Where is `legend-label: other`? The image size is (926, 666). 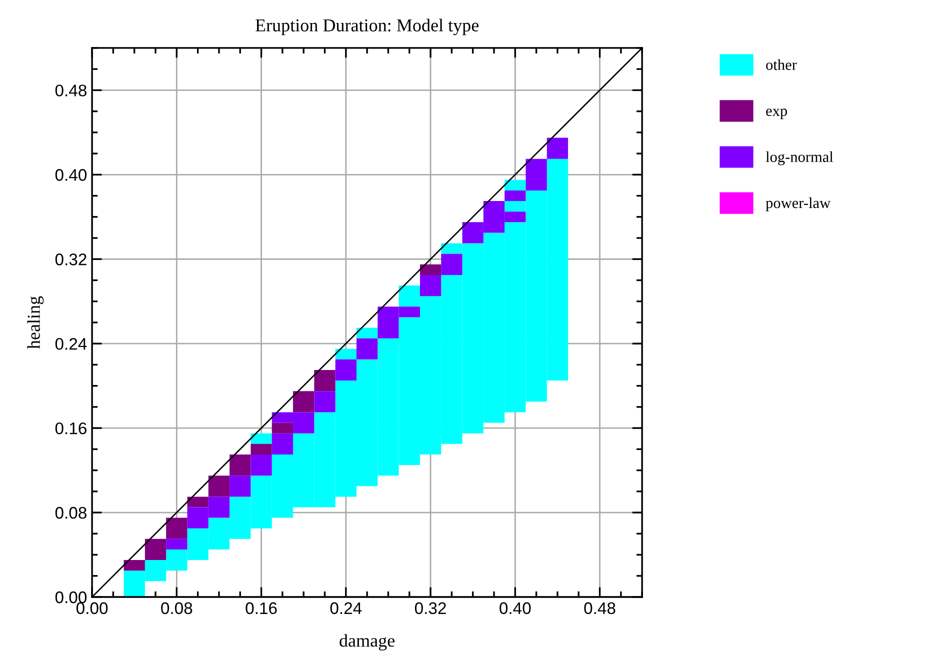
legend-label: other is located at coordinates (781, 64).